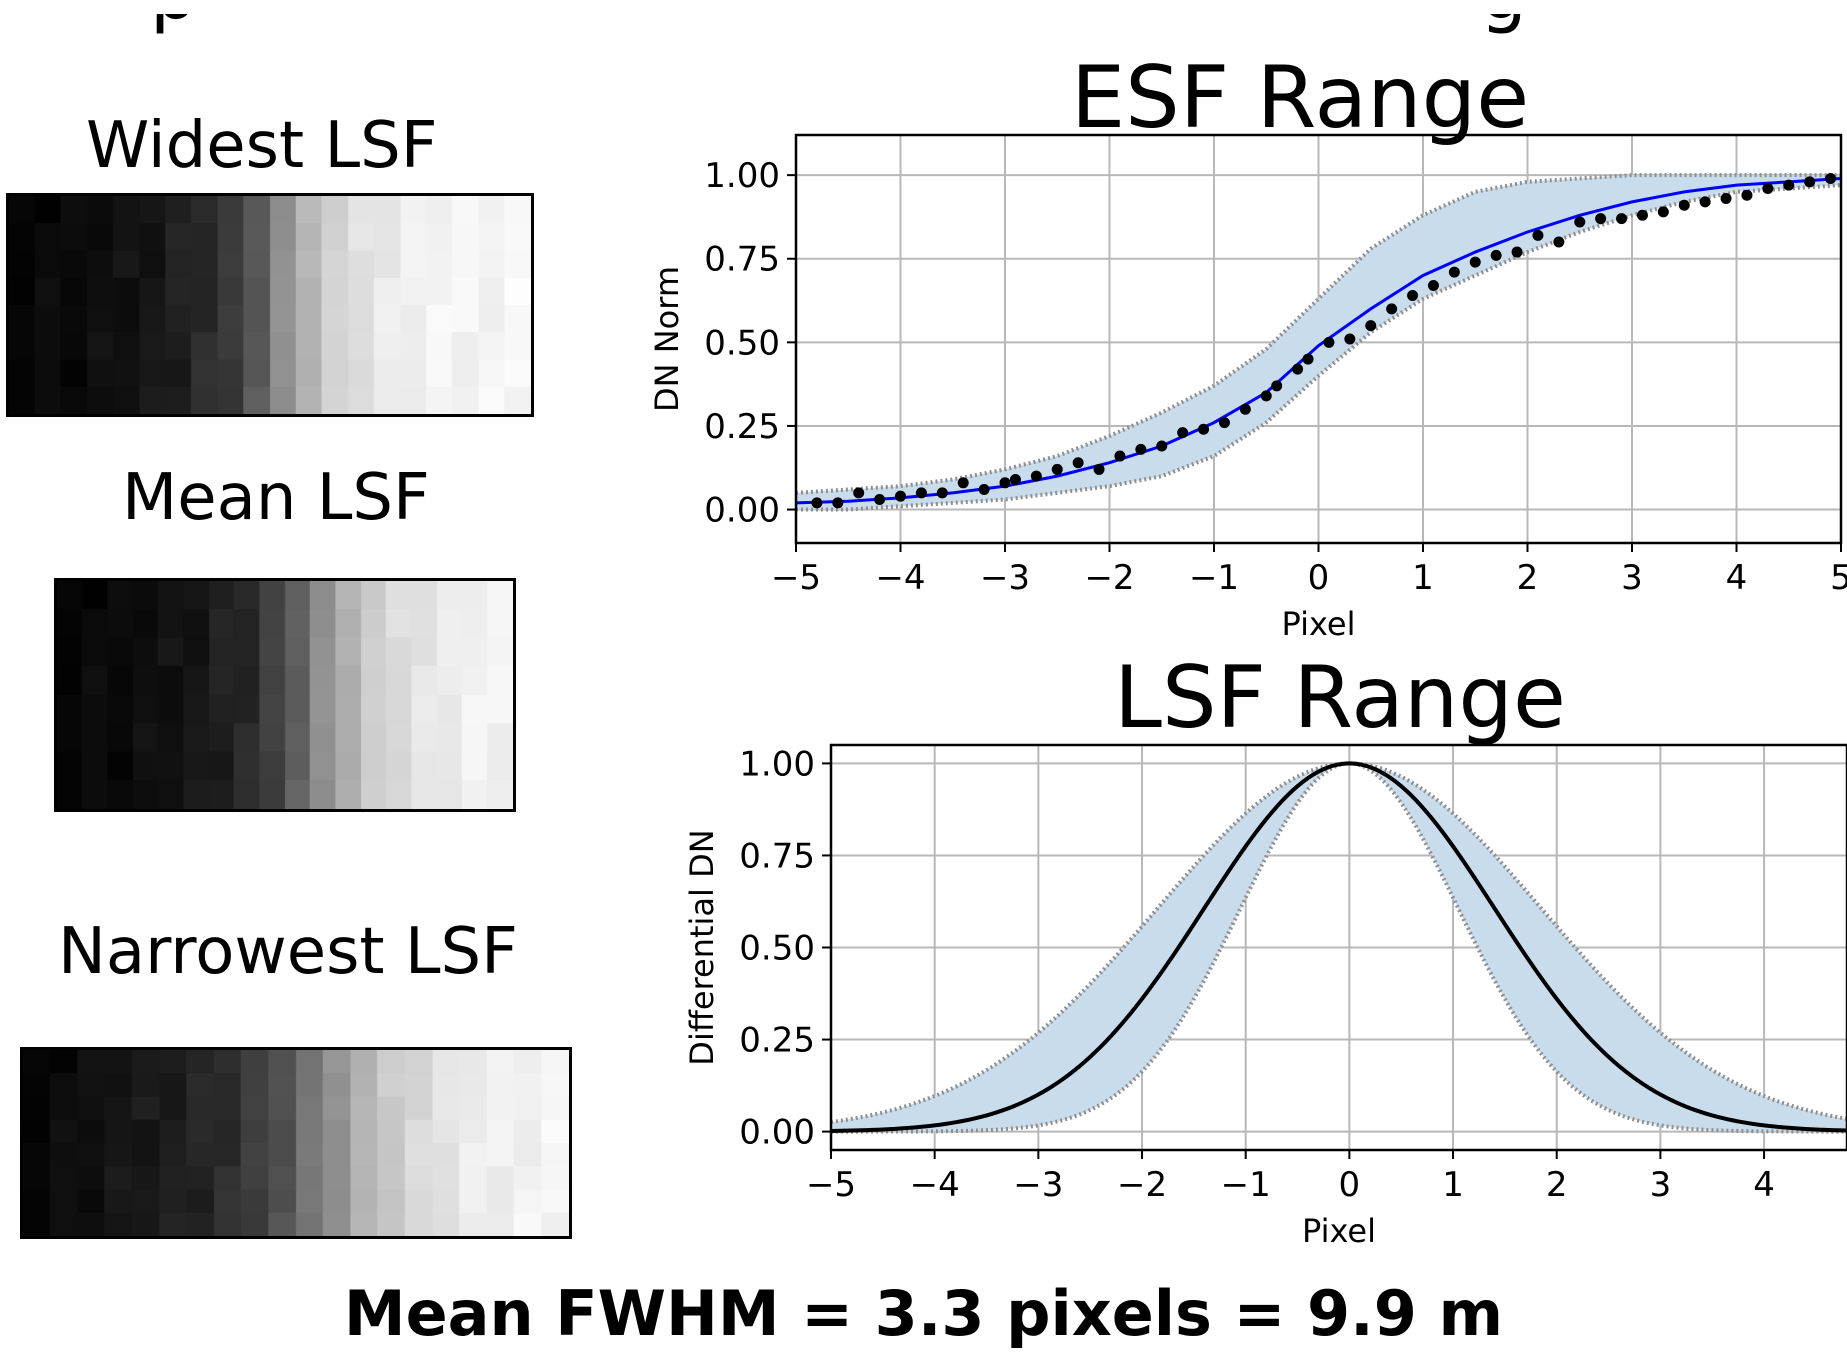 The width and height of the screenshot is (1847, 1362). I want to click on esf-y-tick-label: 0.25, so click(742, 427).